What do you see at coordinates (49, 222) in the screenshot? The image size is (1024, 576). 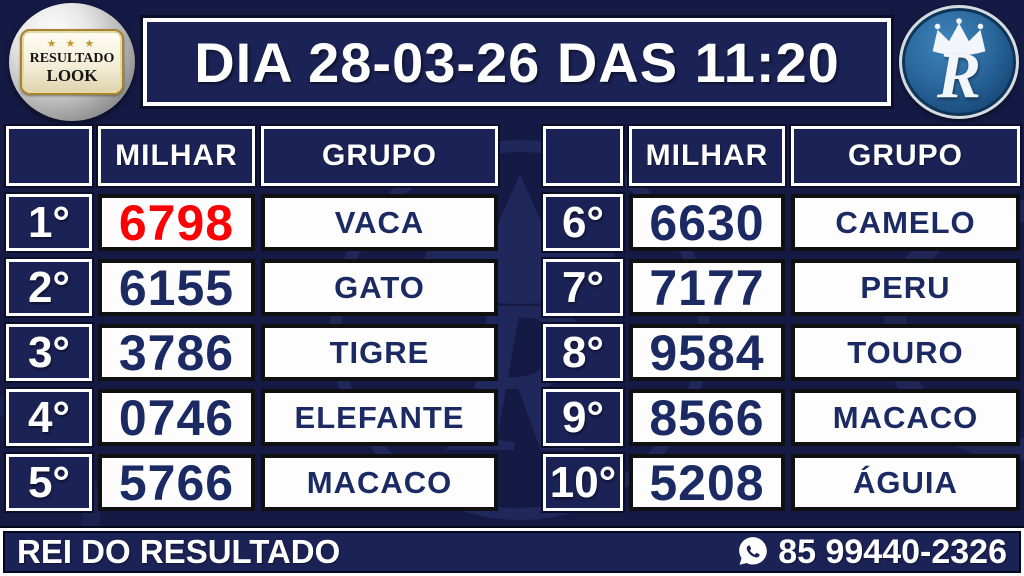 I see `position-label: 1°` at bounding box center [49, 222].